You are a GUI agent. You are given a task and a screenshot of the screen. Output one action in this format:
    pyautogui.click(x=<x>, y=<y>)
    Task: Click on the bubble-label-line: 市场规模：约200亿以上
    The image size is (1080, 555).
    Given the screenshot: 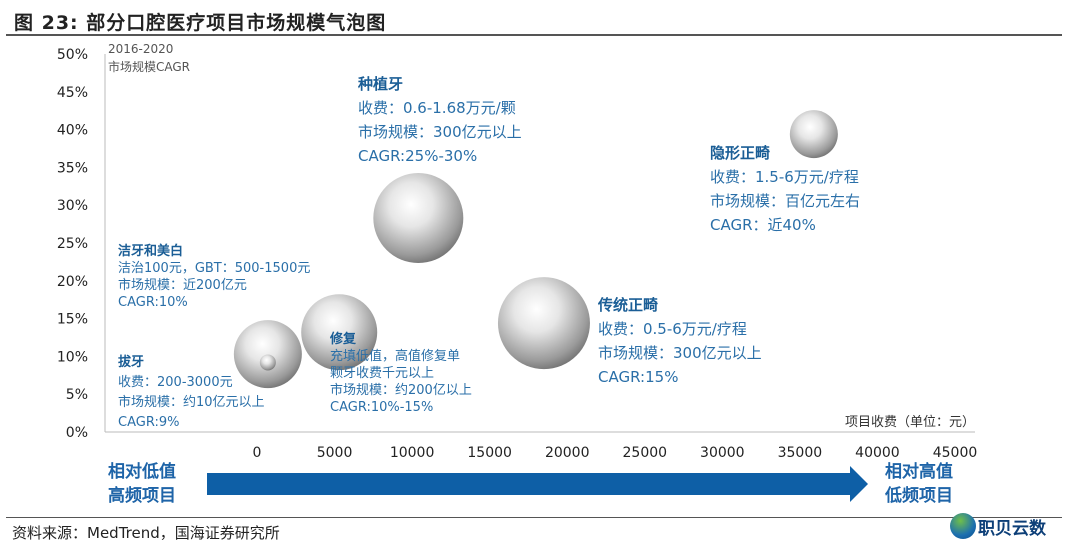 What is the action you would take?
    pyautogui.click(x=401, y=390)
    